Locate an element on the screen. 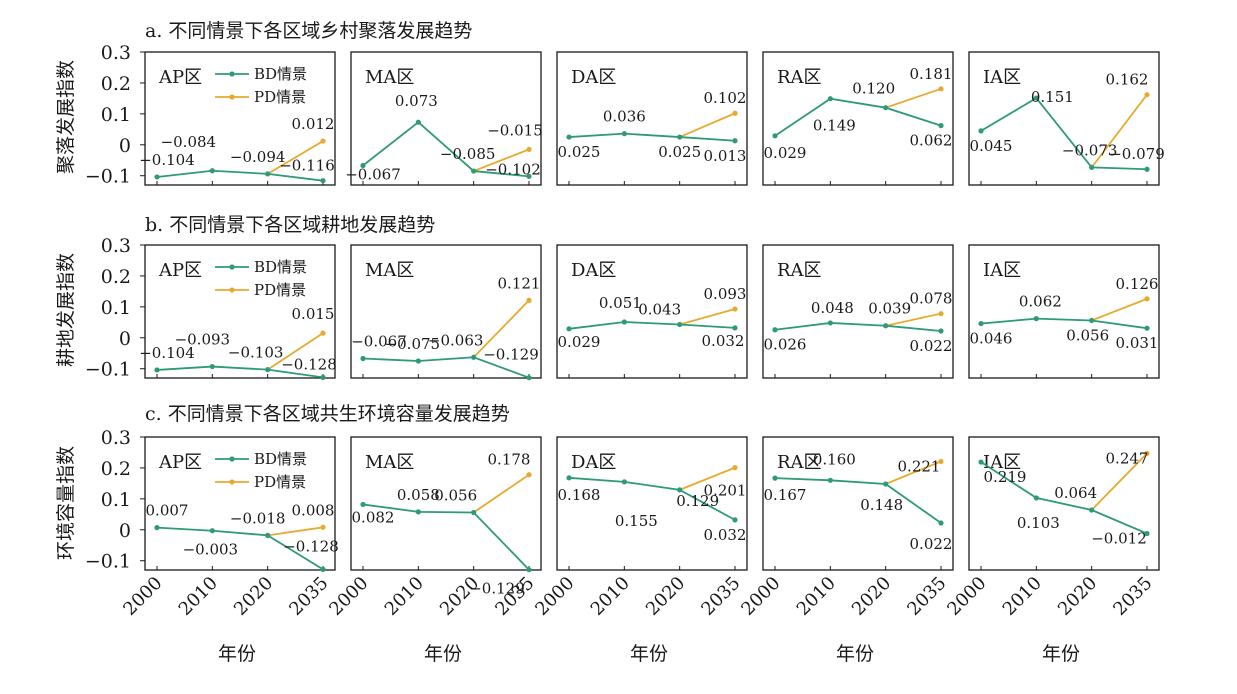 The height and width of the screenshot is (694, 1237). data-label-bd-2010: 0.073 is located at coordinates (416, 101).